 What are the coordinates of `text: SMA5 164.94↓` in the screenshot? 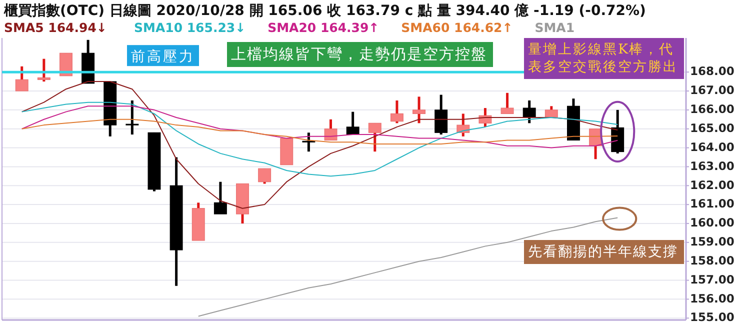 It's located at (55, 27).